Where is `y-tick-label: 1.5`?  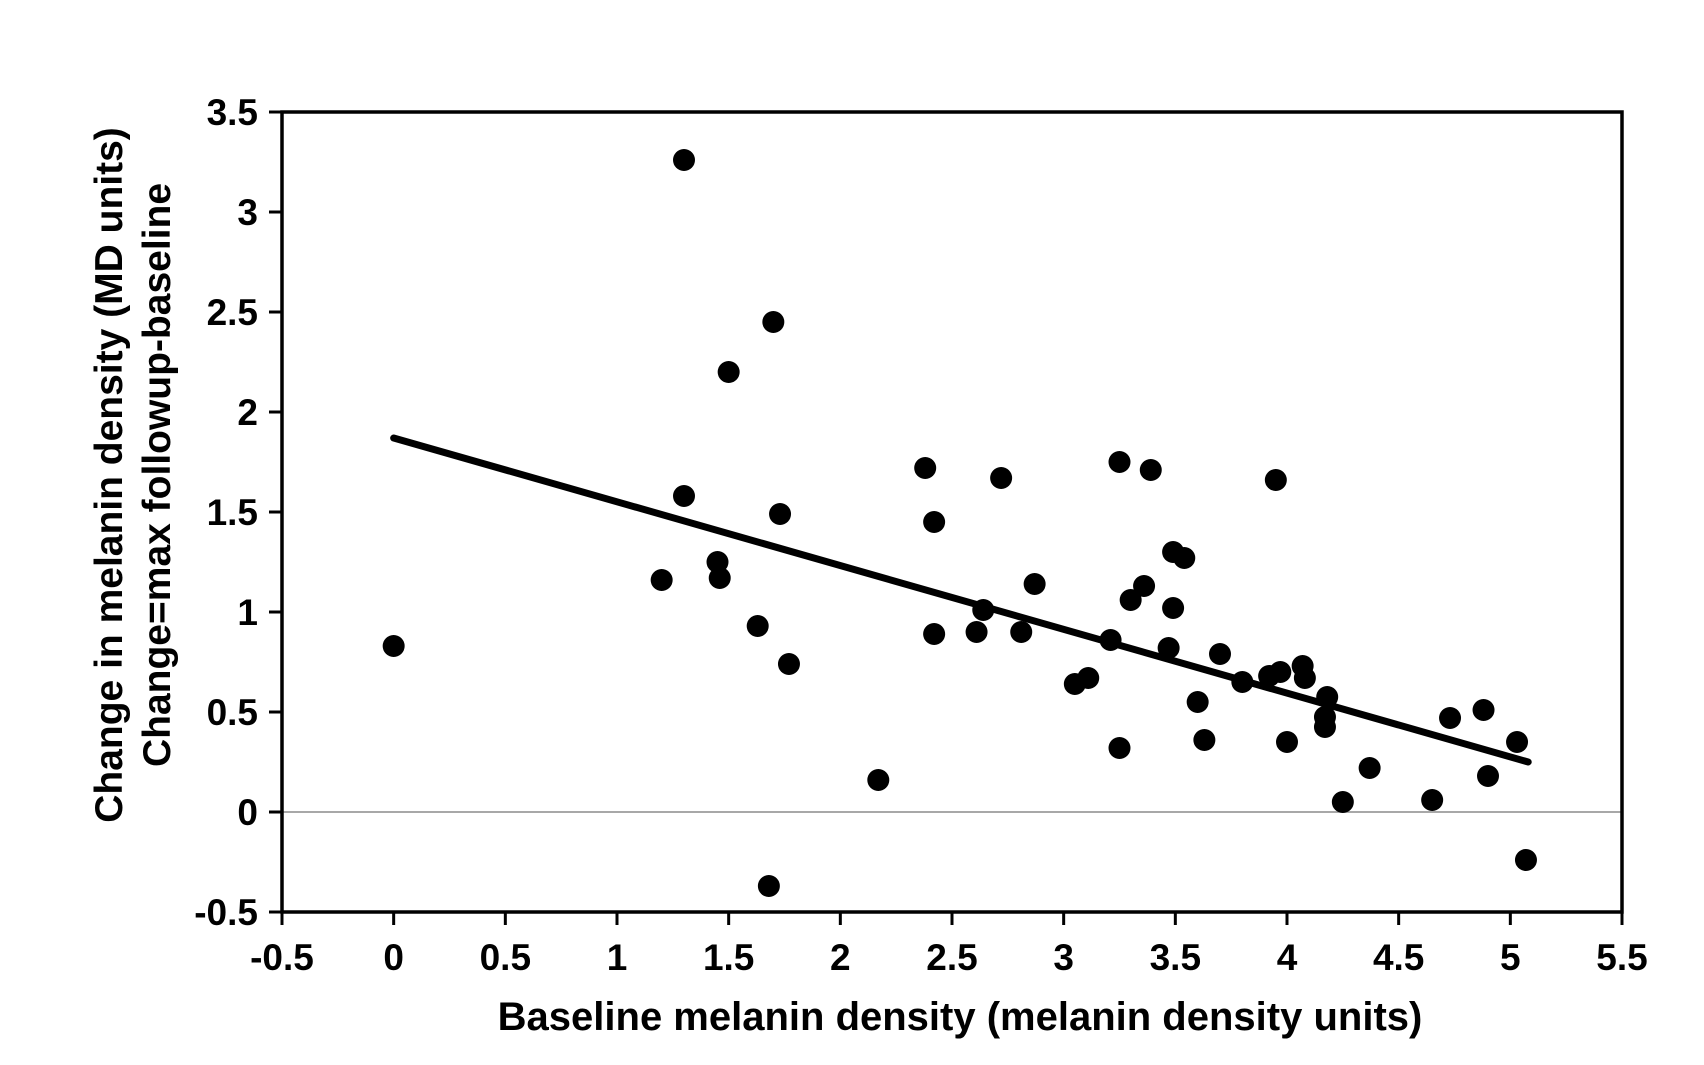
y-tick-label: 1.5 is located at coordinates (232, 512).